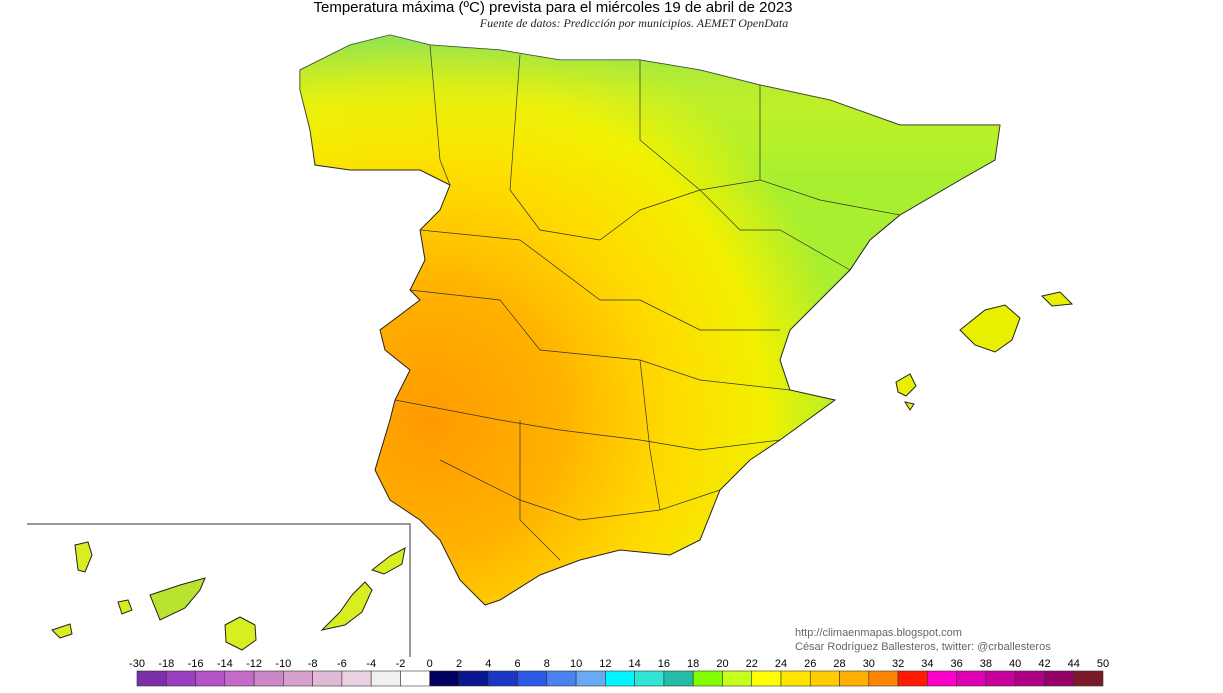  What do you see at coordinates (984, 351) in the screenshot?
I see `balearic-islands` at bounding box center [984, 351].